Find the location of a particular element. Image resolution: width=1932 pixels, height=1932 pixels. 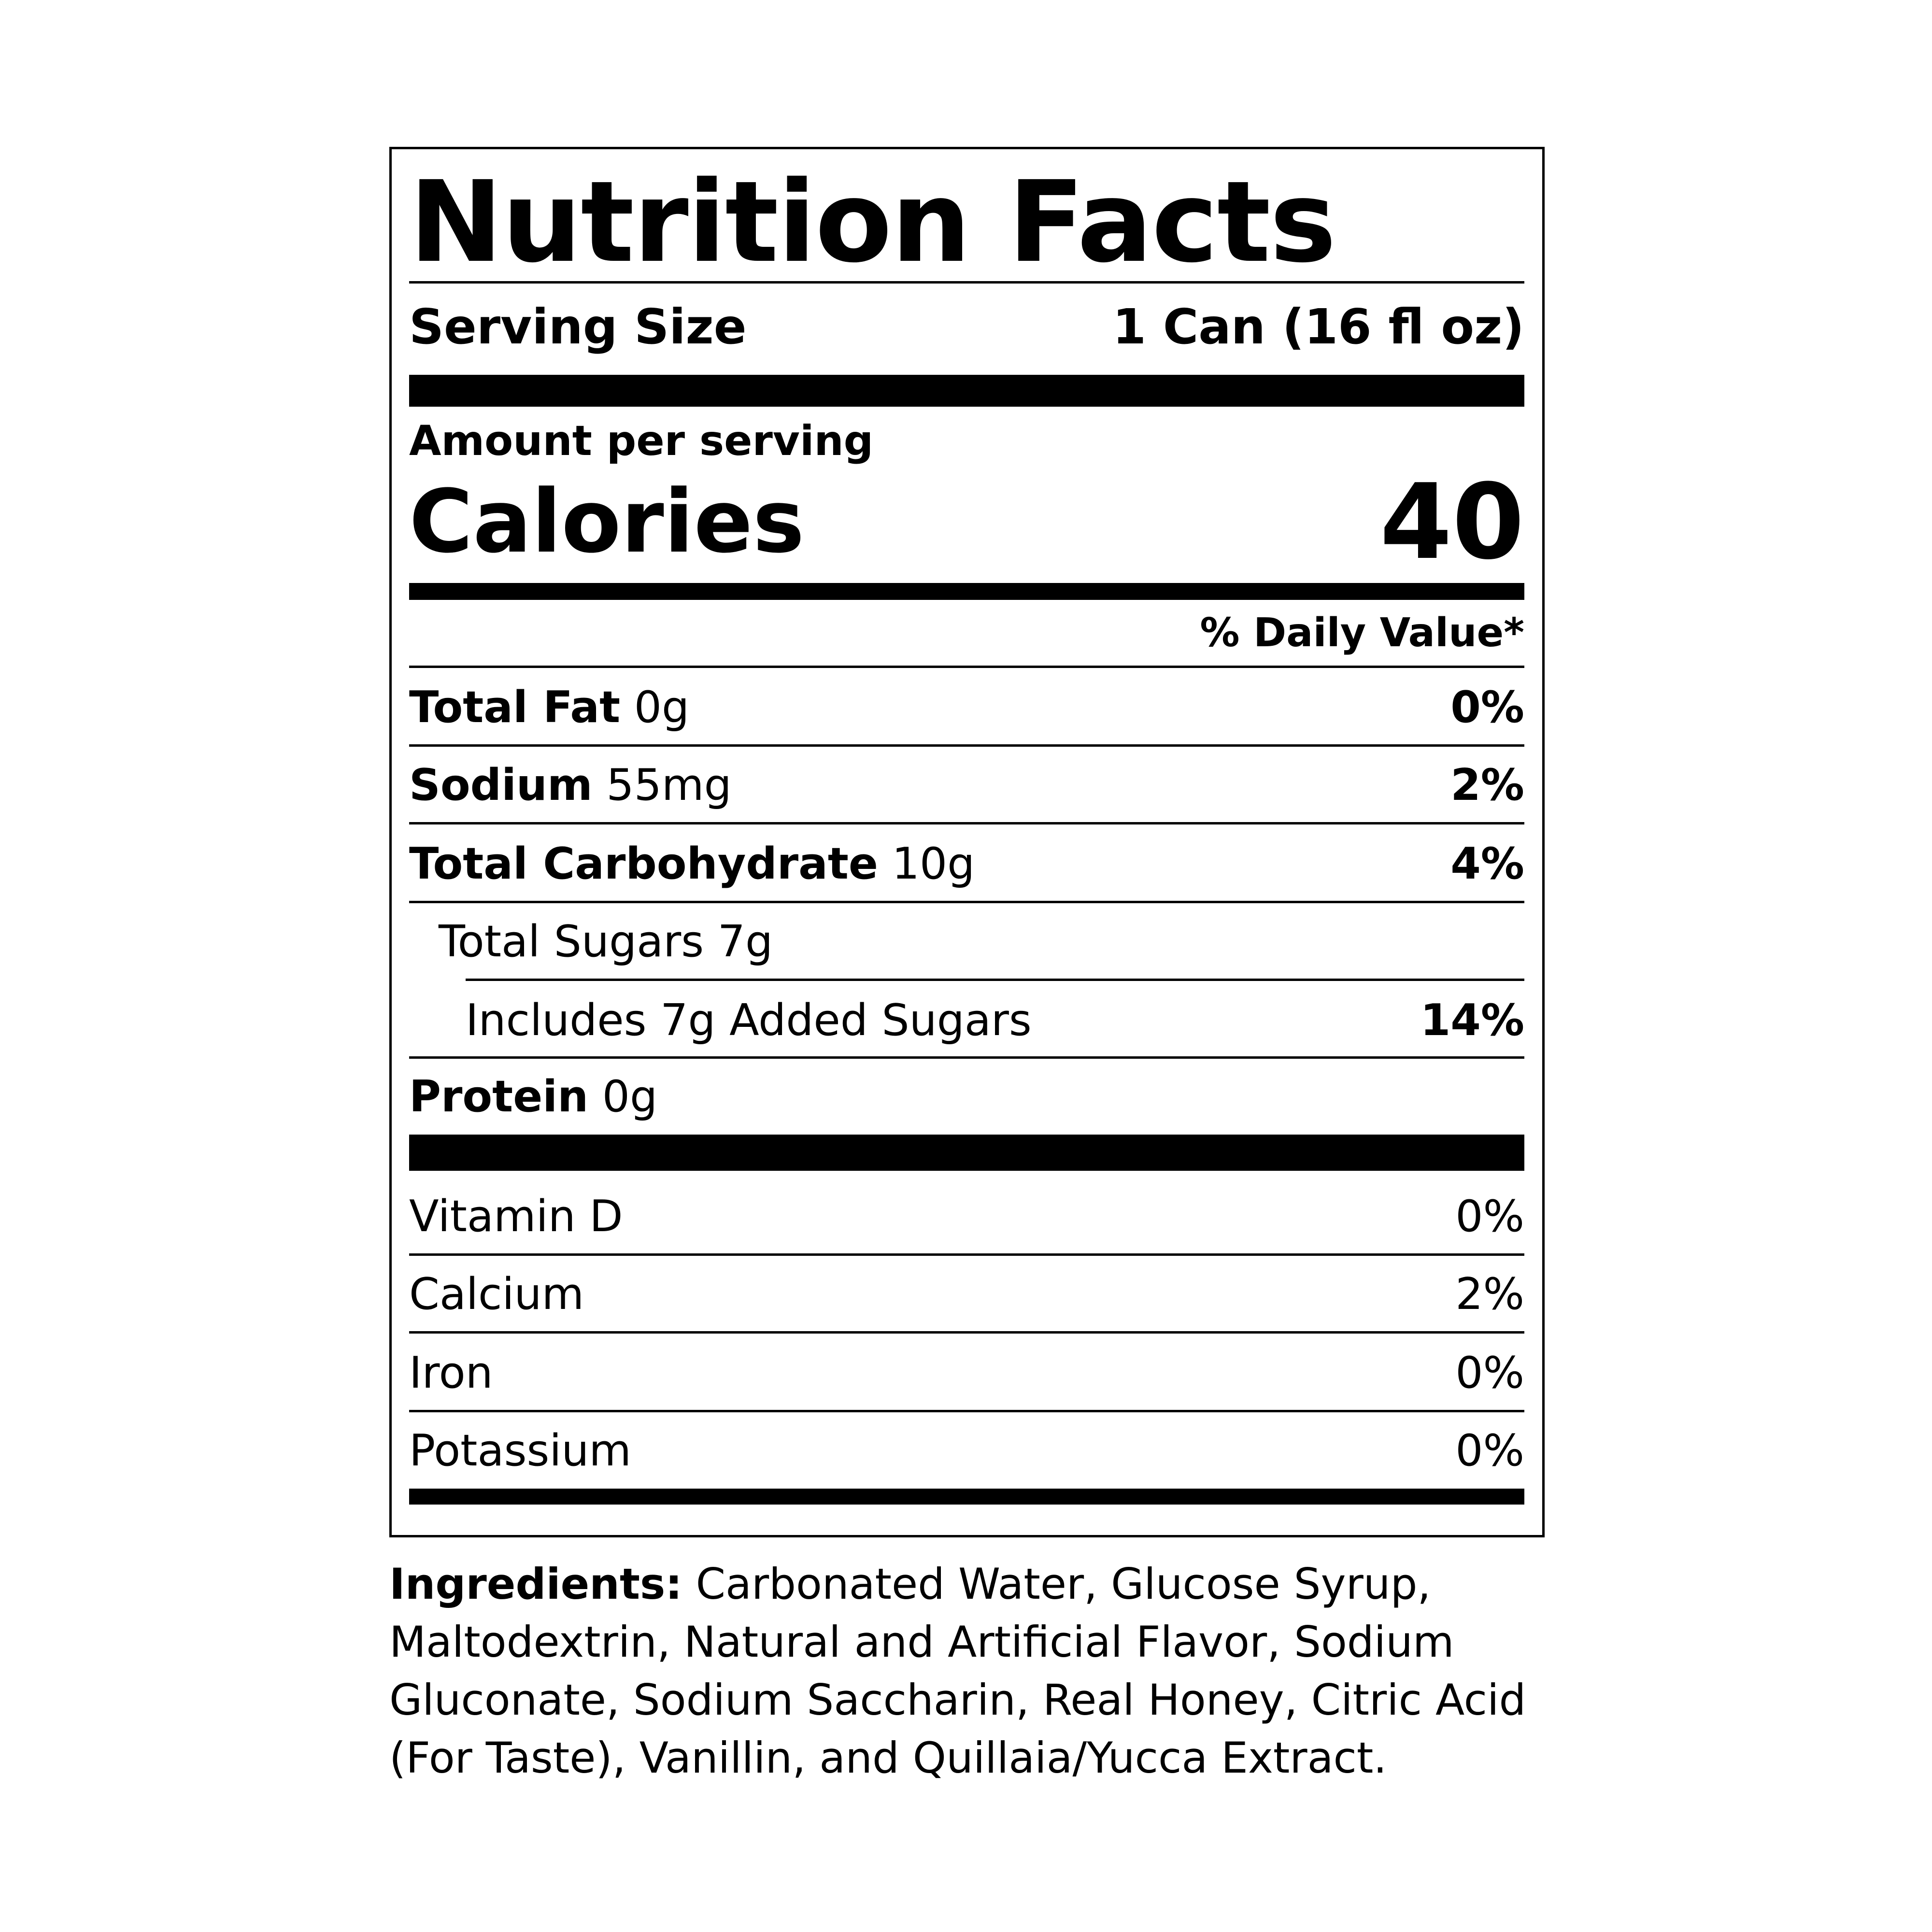

nutrient-row-sodium: Sodium 55mg 2% is located at coordinates (966, 784).